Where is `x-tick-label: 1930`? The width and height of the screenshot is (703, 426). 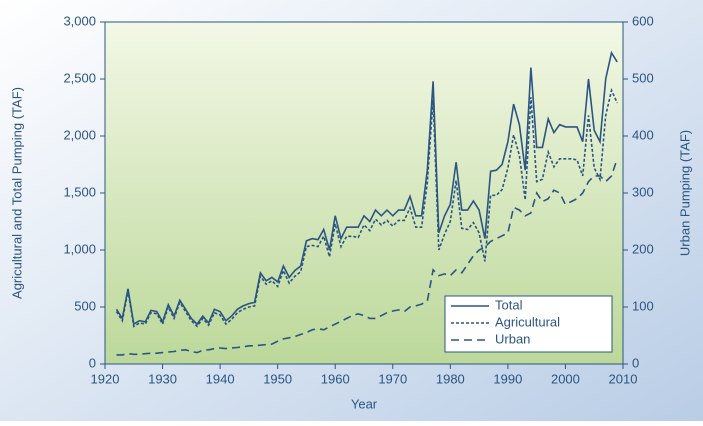
x-tick-label: 1930 is located at coordinates (162, 378).